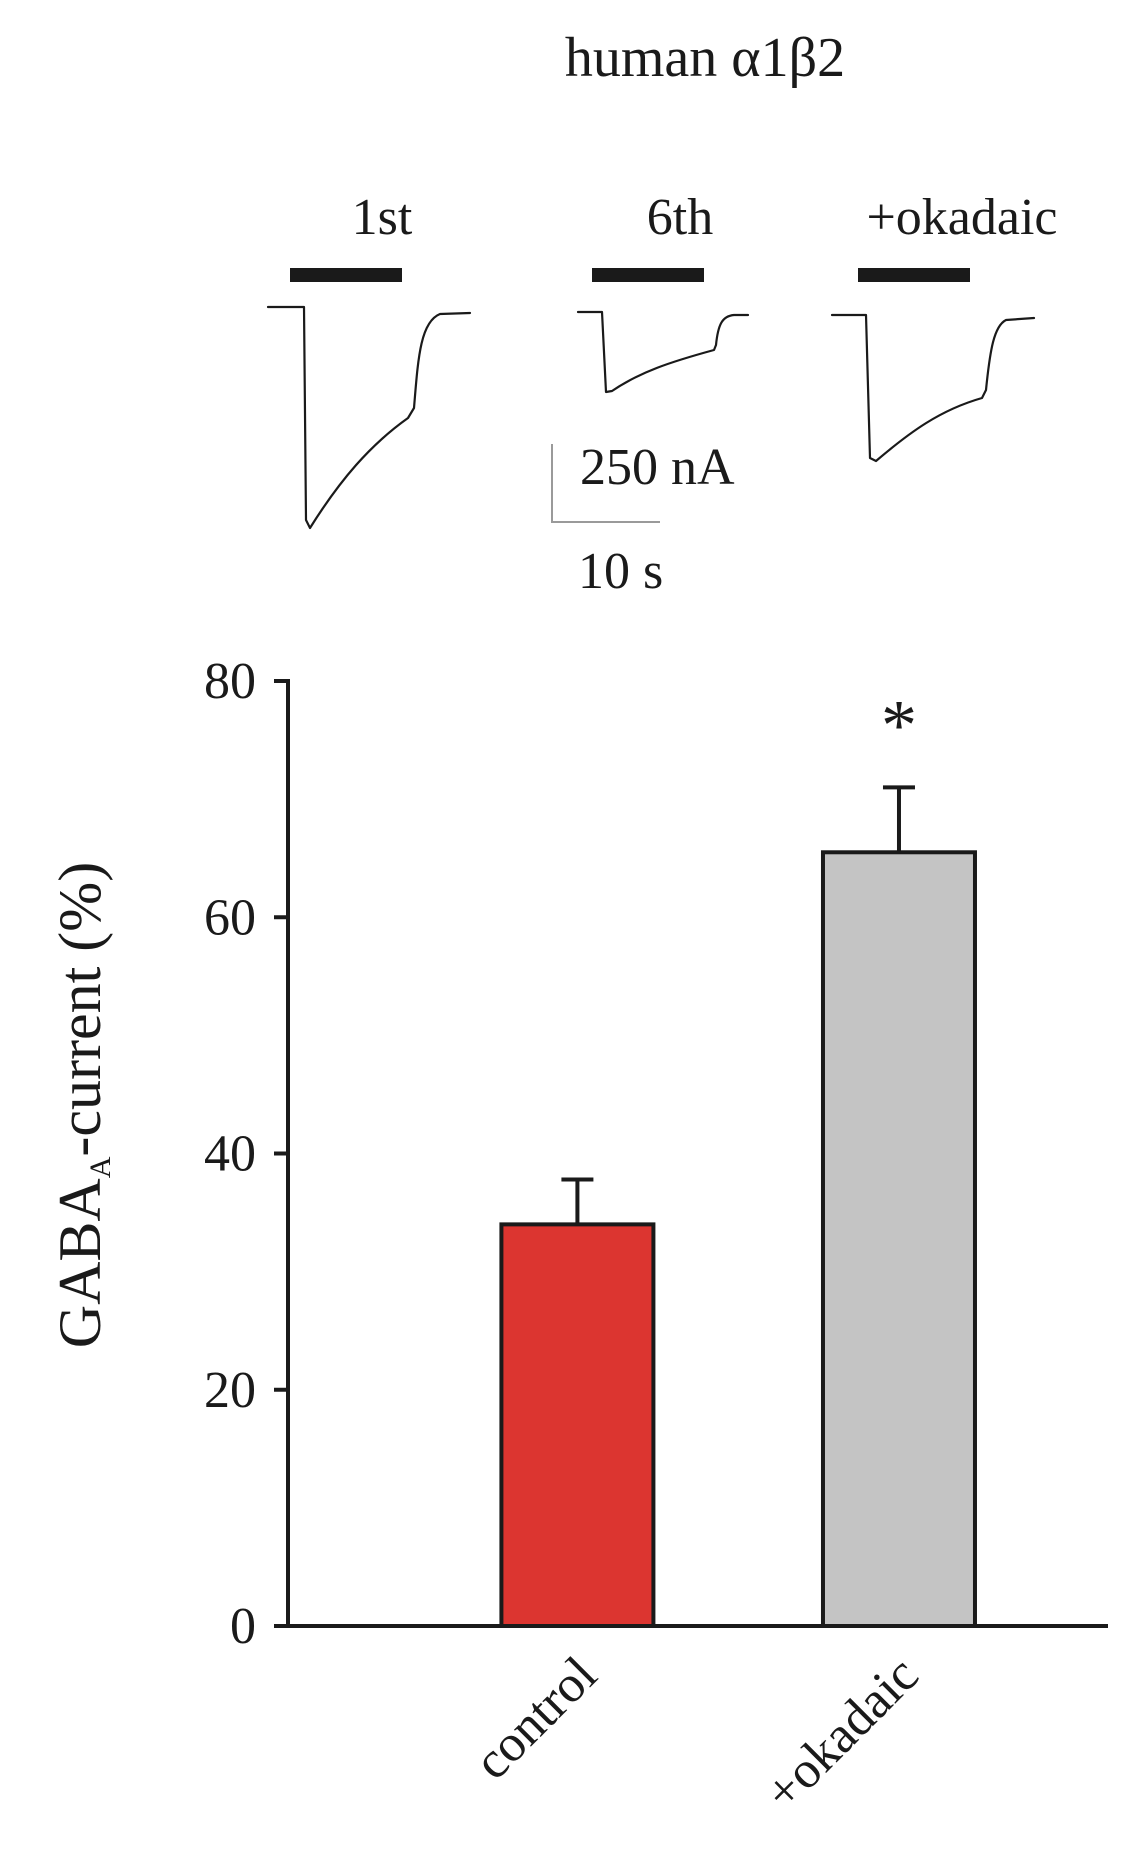  Describe the element at coordinates (80, 1009) in the screenshot. I see `y-axis-label-tail: -current (%)` at that location.